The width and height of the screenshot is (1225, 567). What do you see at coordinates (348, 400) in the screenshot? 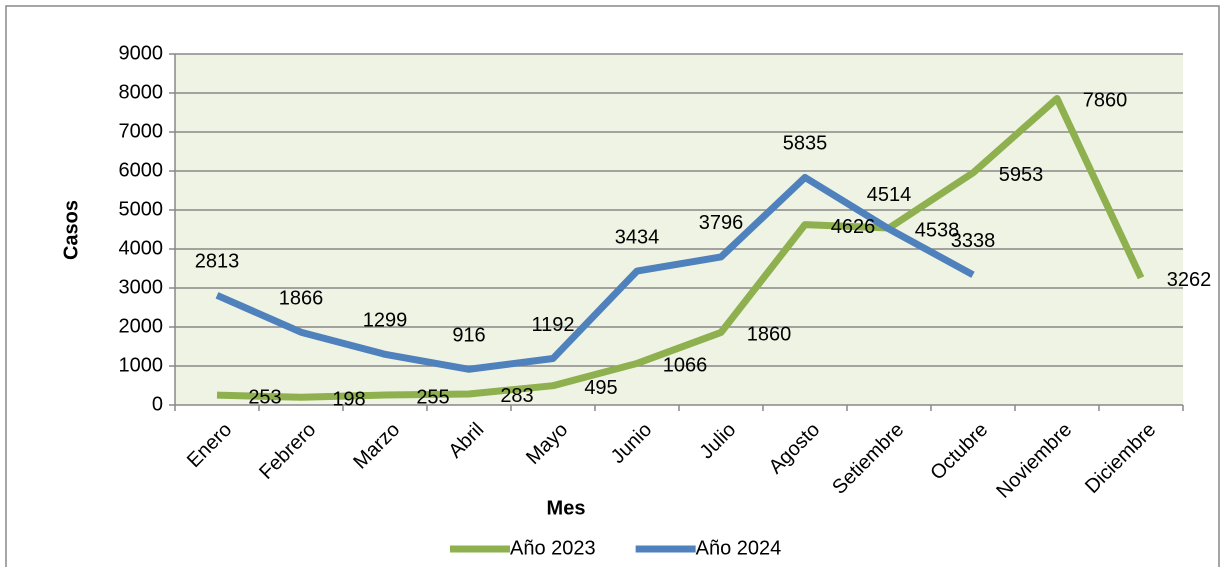
I see `data-label: 198` at bounding box center [348, 400].